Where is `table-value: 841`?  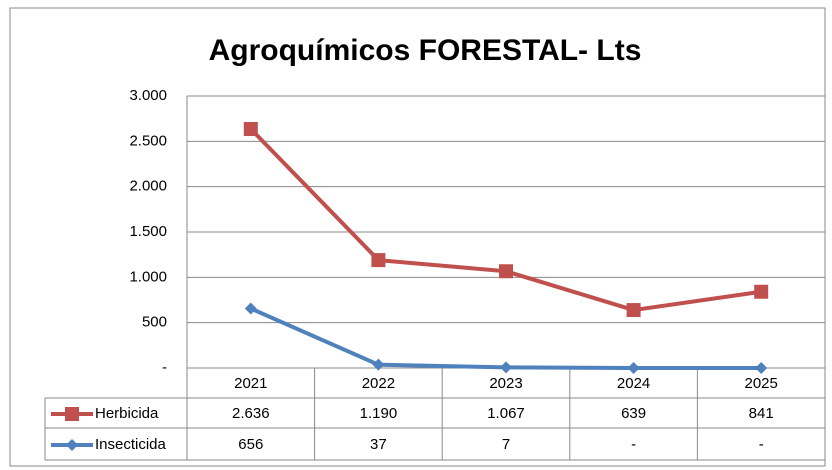
table-value: 841 is located at coordinates (761, 413).